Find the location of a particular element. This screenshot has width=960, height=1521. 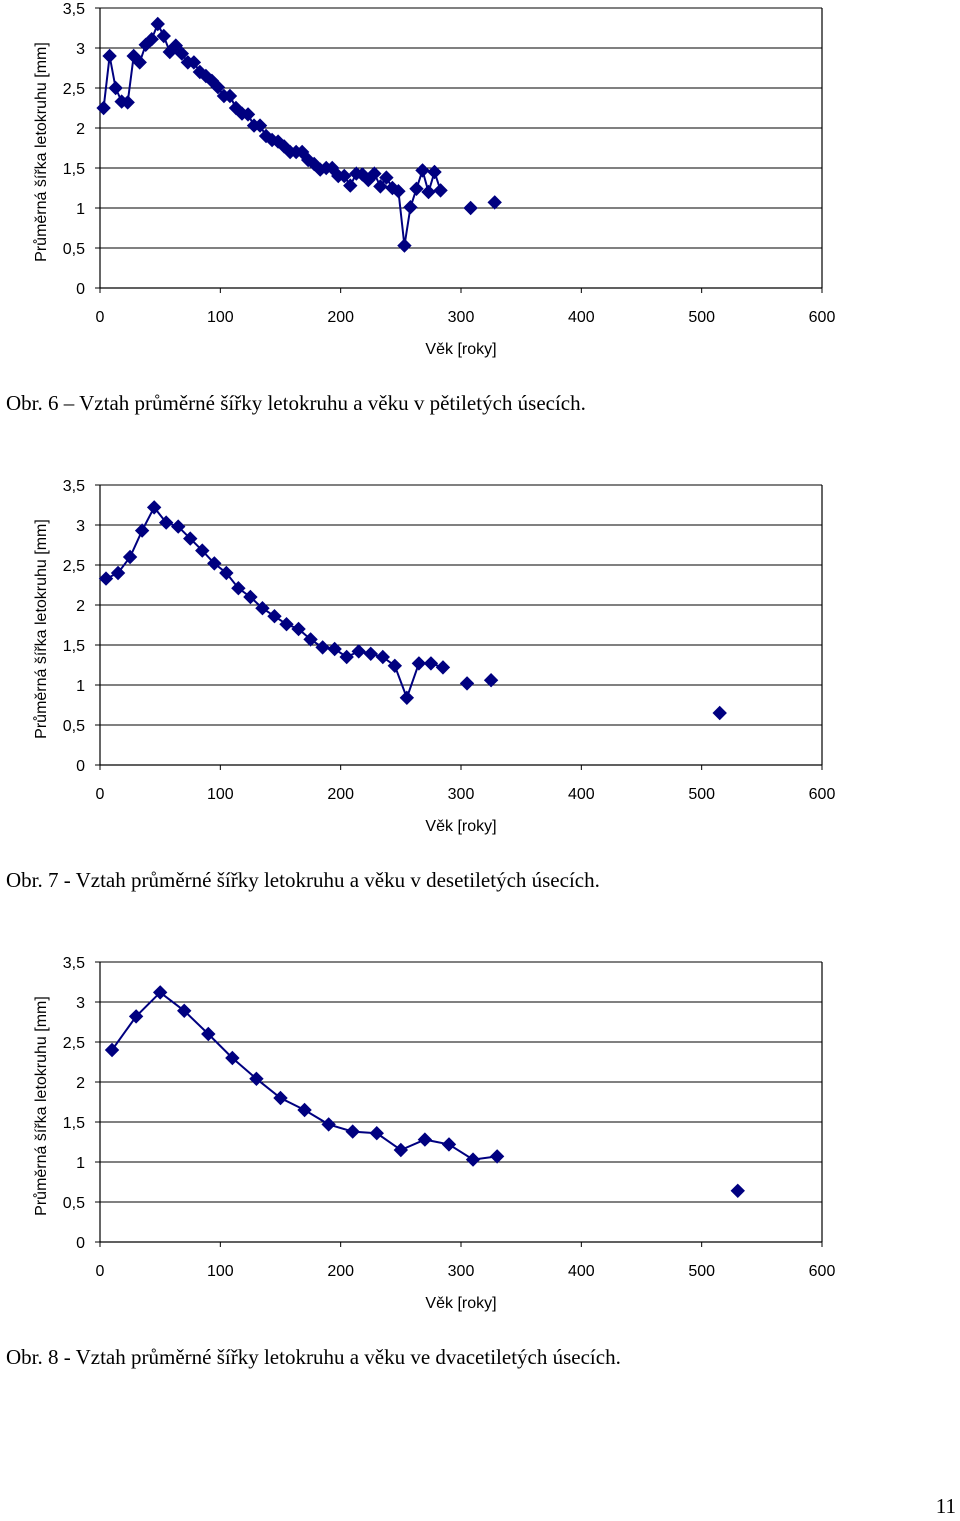

y-tick-label: 1,5 is located at coordinates (74, 646).